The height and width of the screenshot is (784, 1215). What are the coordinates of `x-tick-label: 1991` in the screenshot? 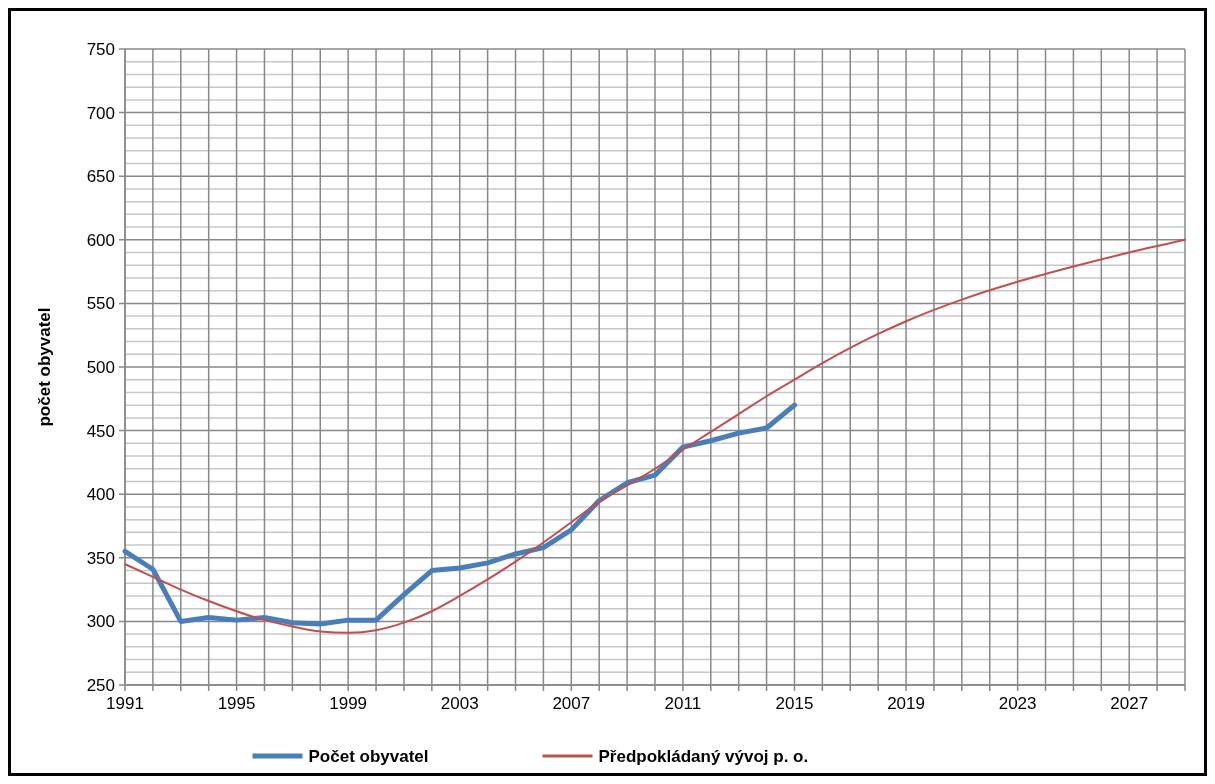 It's located at (125, 703).